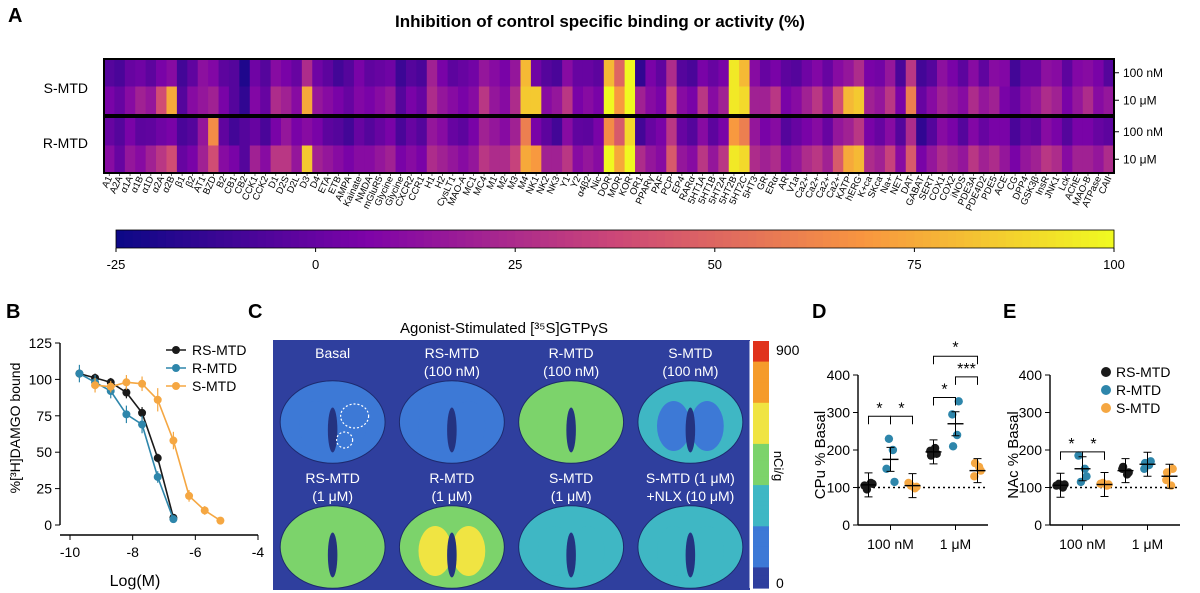 The height and width of the screenshot is (593, 1200). I want to click on b-legend-label: R-MTD, so click(214, 368).